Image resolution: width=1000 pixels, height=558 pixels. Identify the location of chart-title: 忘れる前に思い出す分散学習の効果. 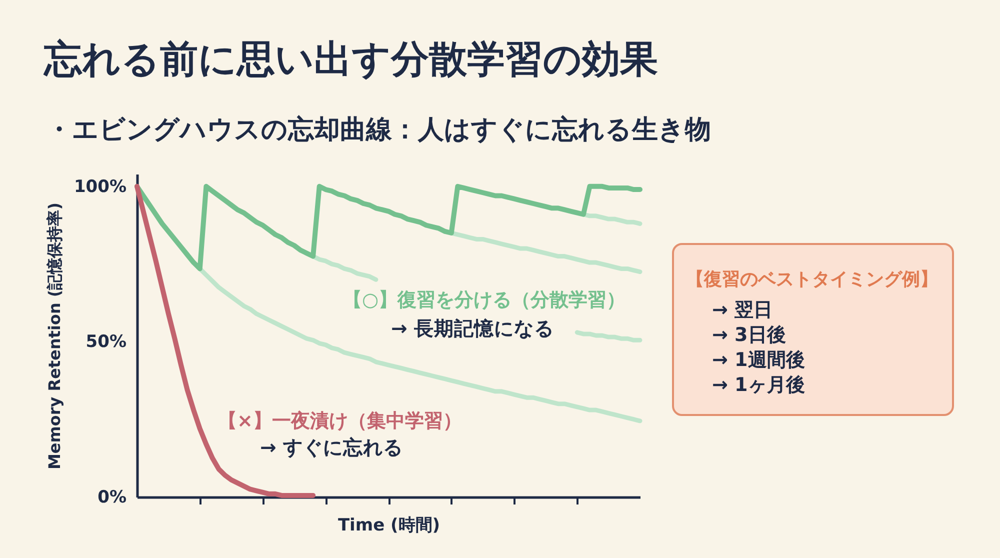
(351, 59).